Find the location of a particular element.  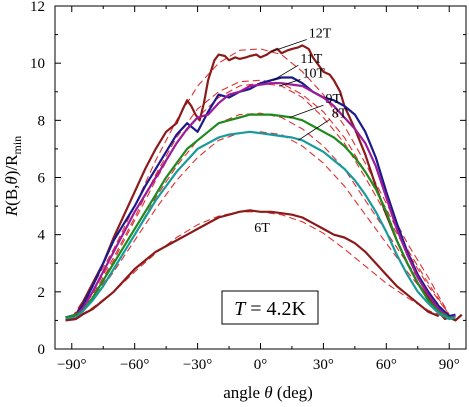

y-tick-label: 0 is located at coordinates (42, 350).